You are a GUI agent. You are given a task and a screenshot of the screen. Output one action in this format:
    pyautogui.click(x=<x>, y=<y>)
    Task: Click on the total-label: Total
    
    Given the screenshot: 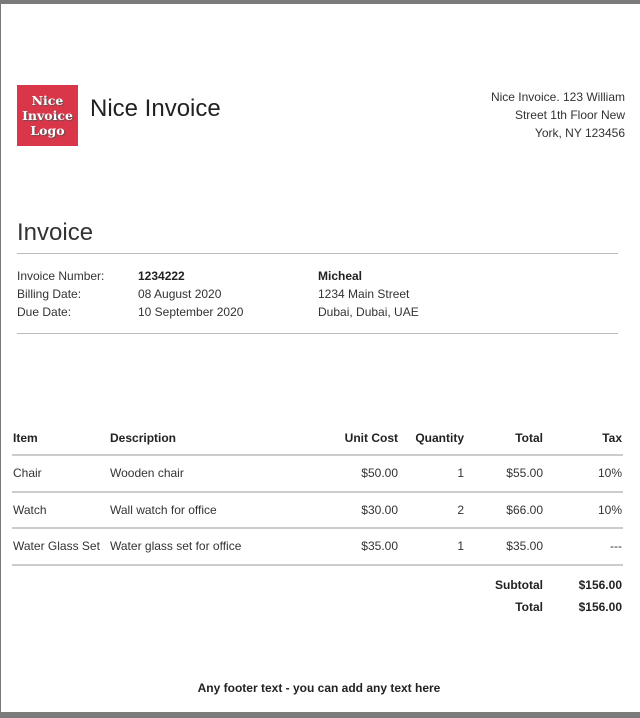 What is the action you would take?
    pyautogui.click(x=529, y=606)
    